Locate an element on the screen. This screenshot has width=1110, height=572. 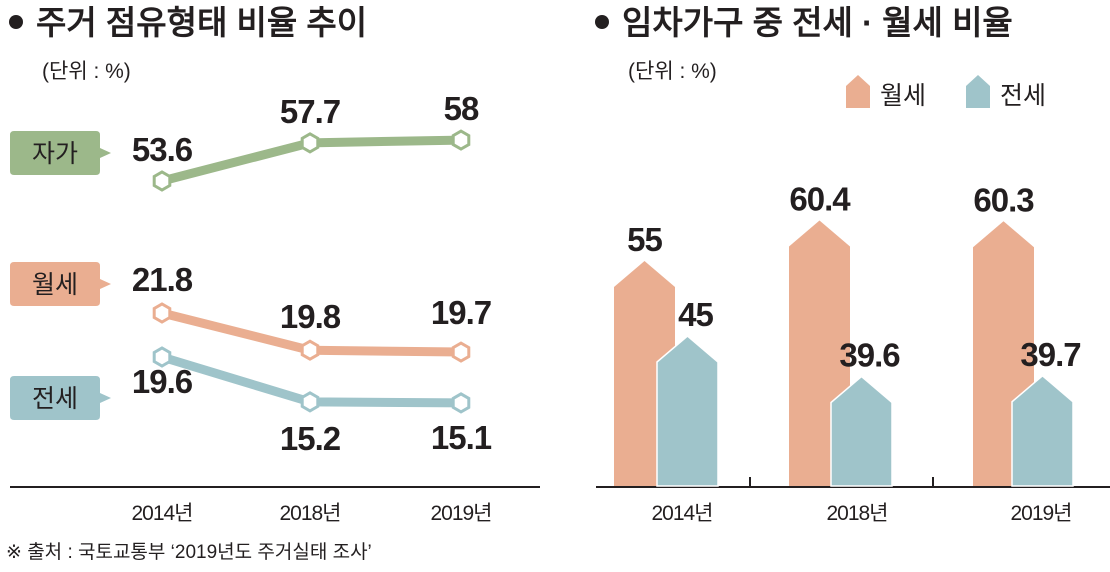
bar-value-label: 39.7 is located at coordinates (1050, 354).